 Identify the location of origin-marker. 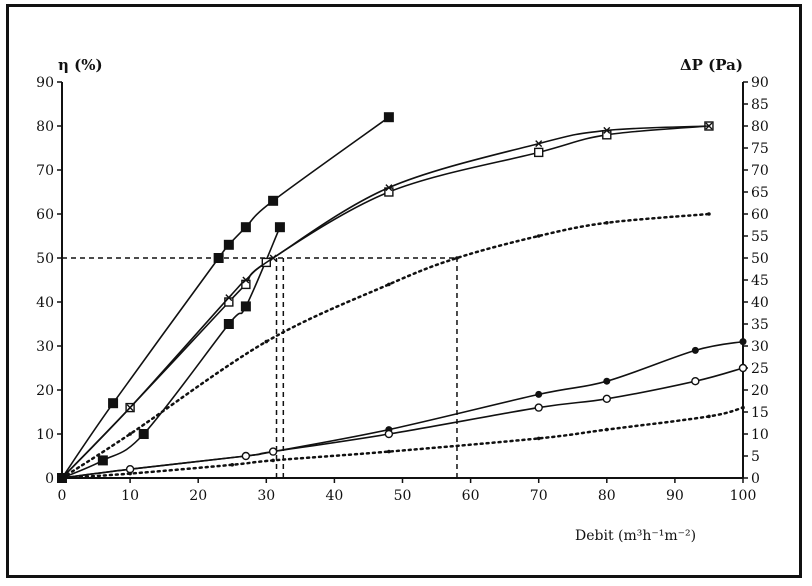
(62, 478).